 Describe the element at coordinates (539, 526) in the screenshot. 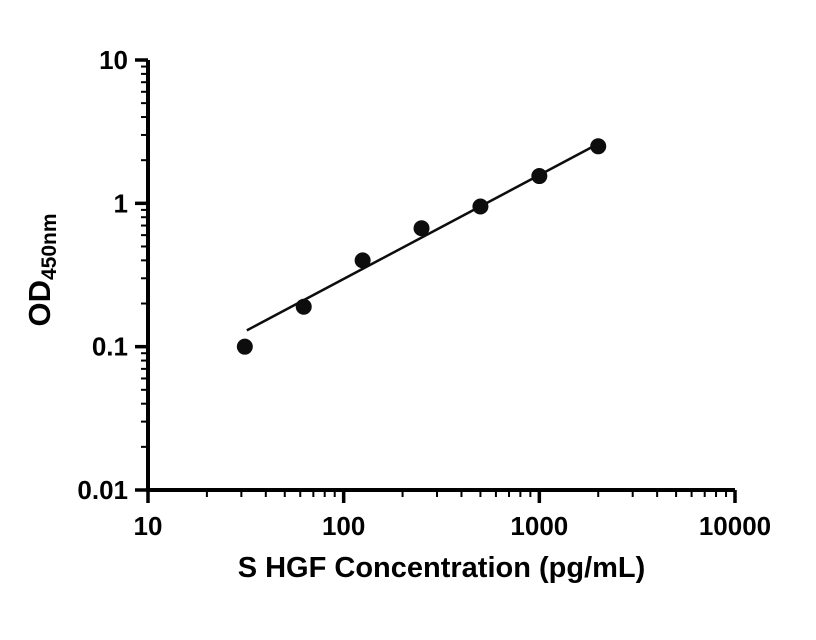

I see `x-tick-label: 1000` at that location.